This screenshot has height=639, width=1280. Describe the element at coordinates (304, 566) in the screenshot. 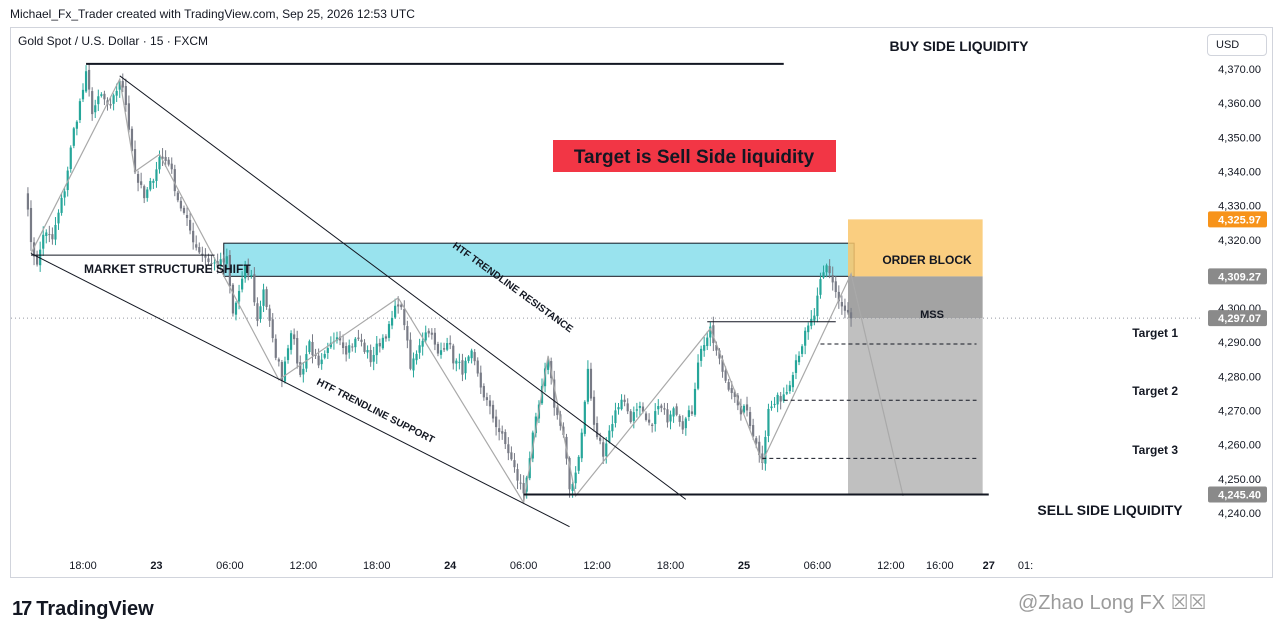

I see `x-tick-label: 12:00` at that location.